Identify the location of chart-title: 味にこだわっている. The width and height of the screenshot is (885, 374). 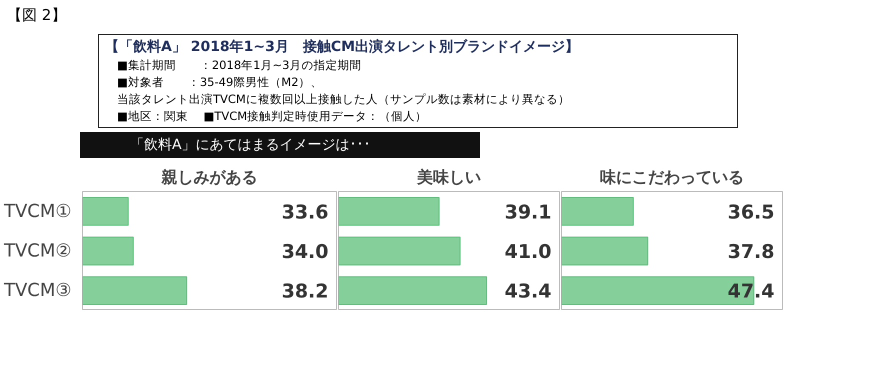
(672, 177).